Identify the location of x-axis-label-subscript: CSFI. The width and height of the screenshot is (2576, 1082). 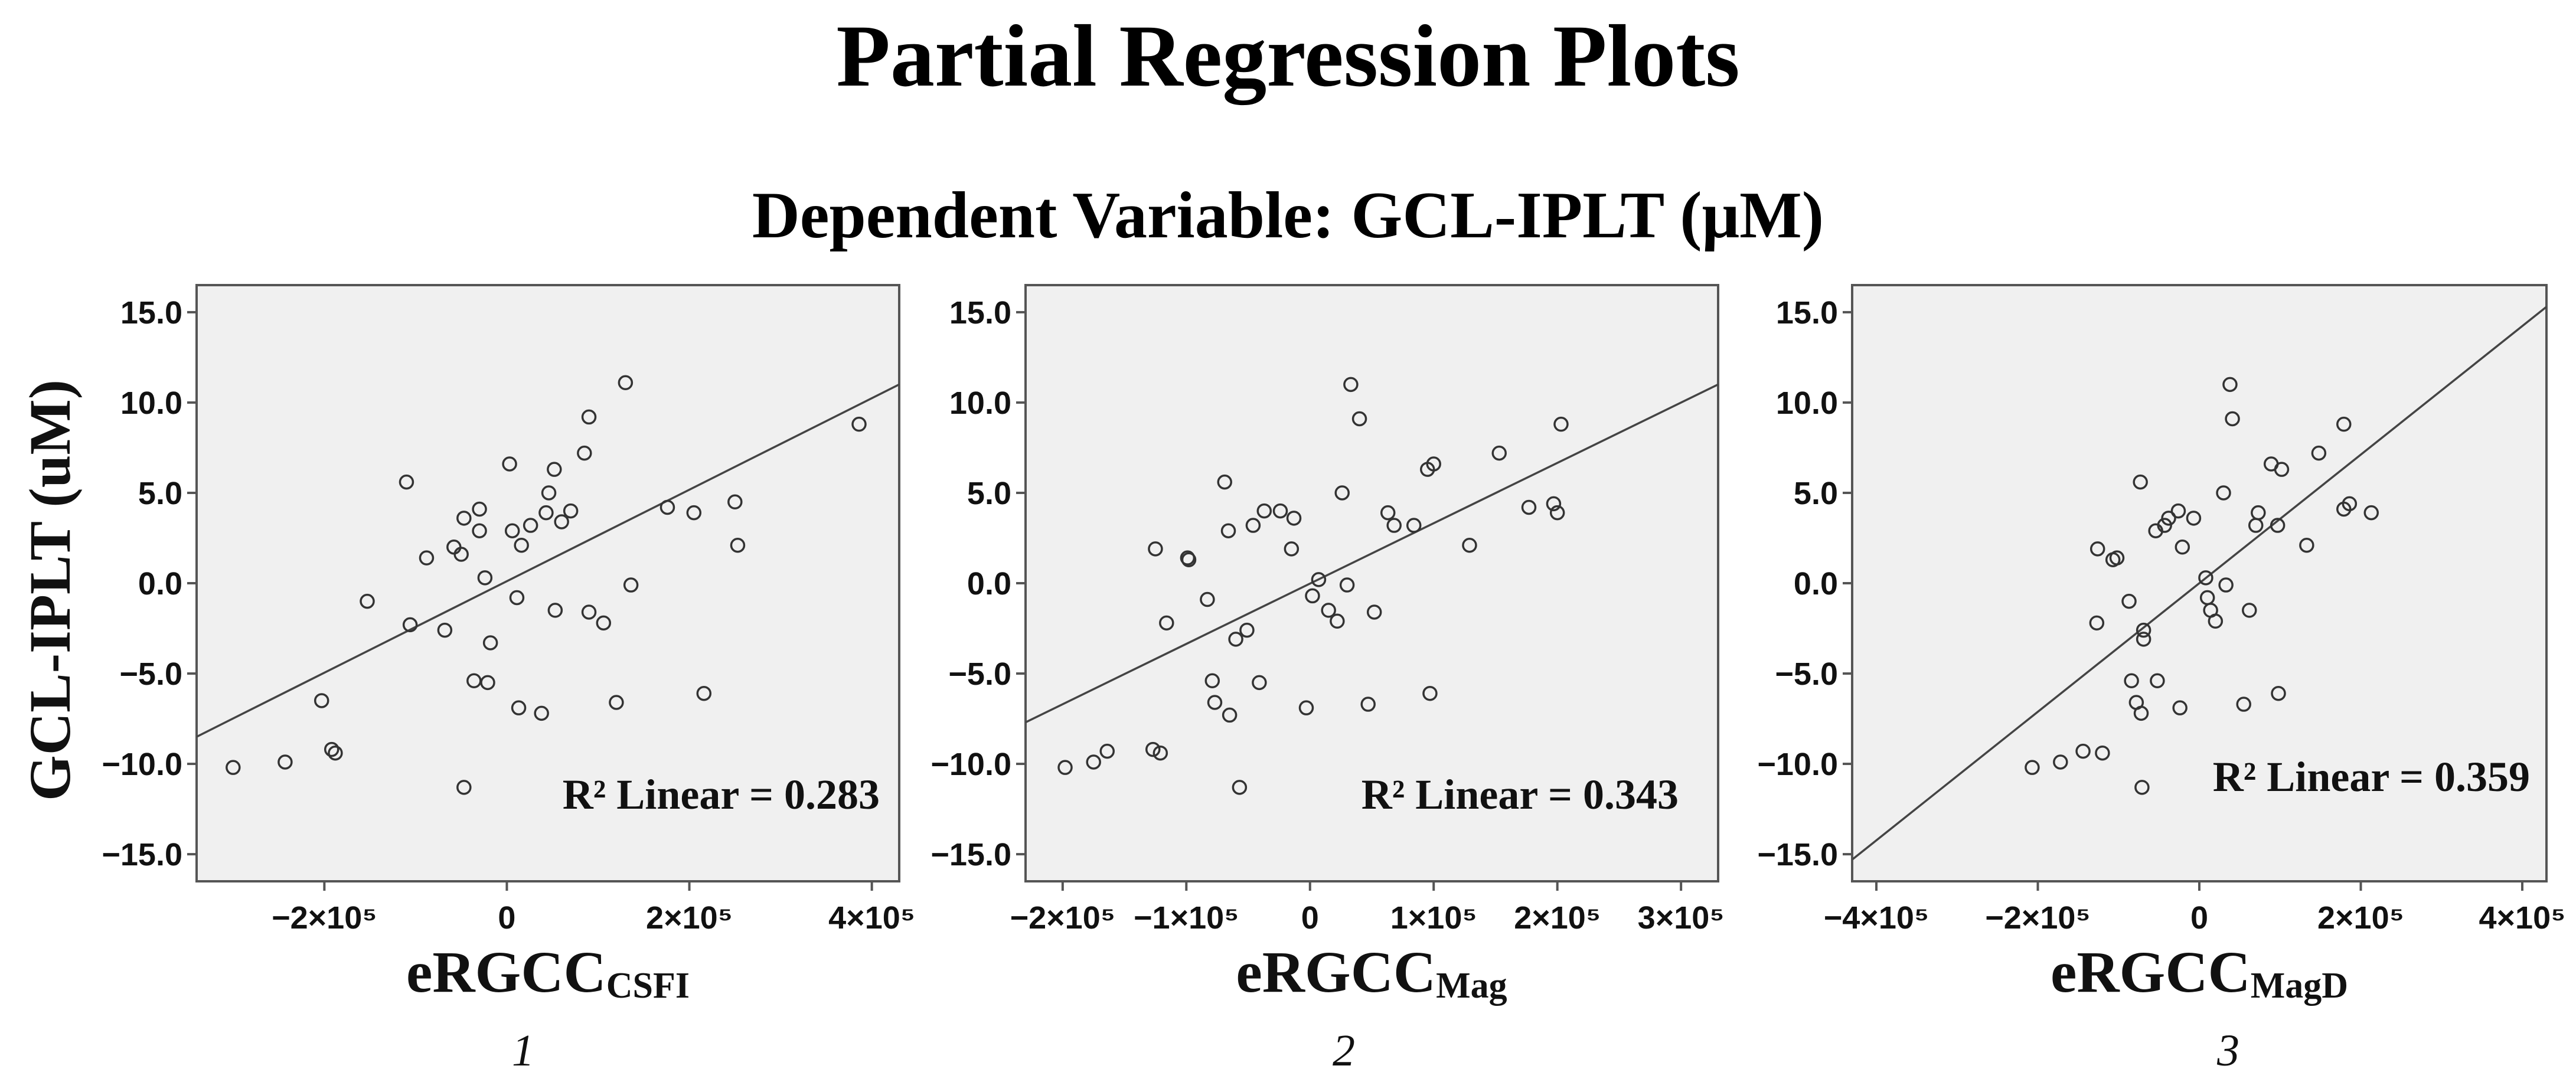
(648, 986).